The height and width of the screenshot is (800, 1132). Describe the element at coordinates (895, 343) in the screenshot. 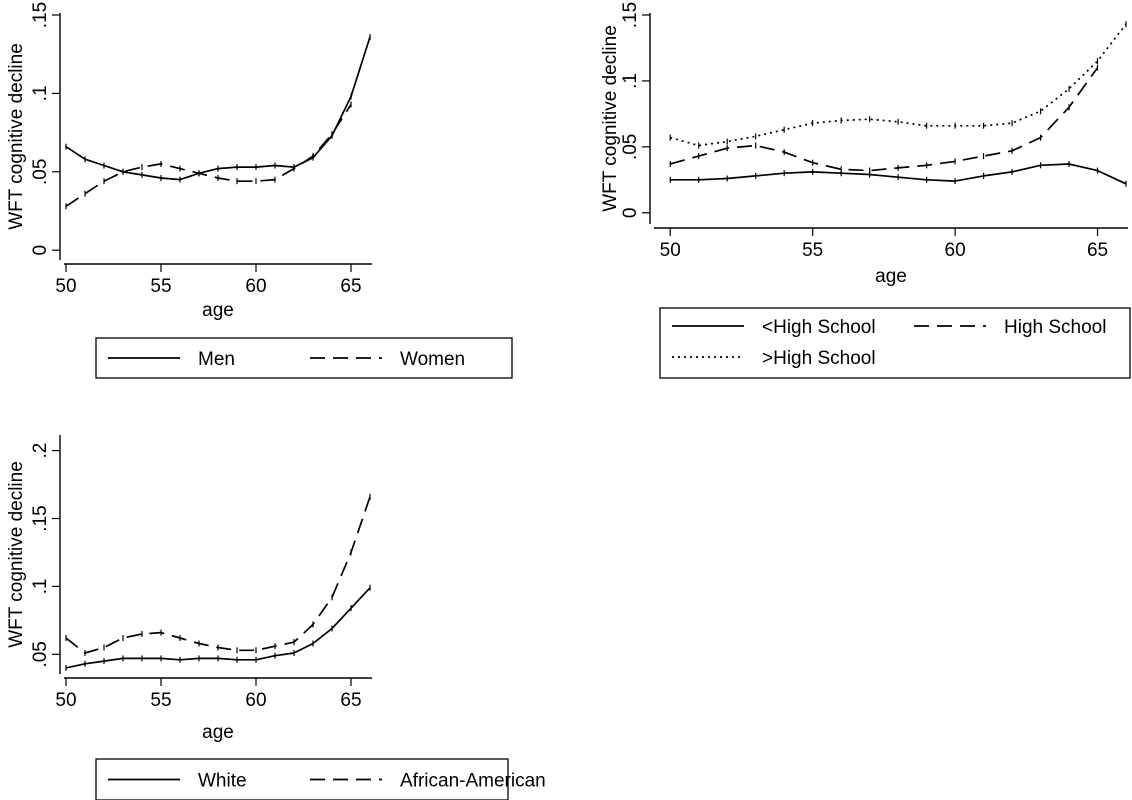

I see `legend-box` at that location.